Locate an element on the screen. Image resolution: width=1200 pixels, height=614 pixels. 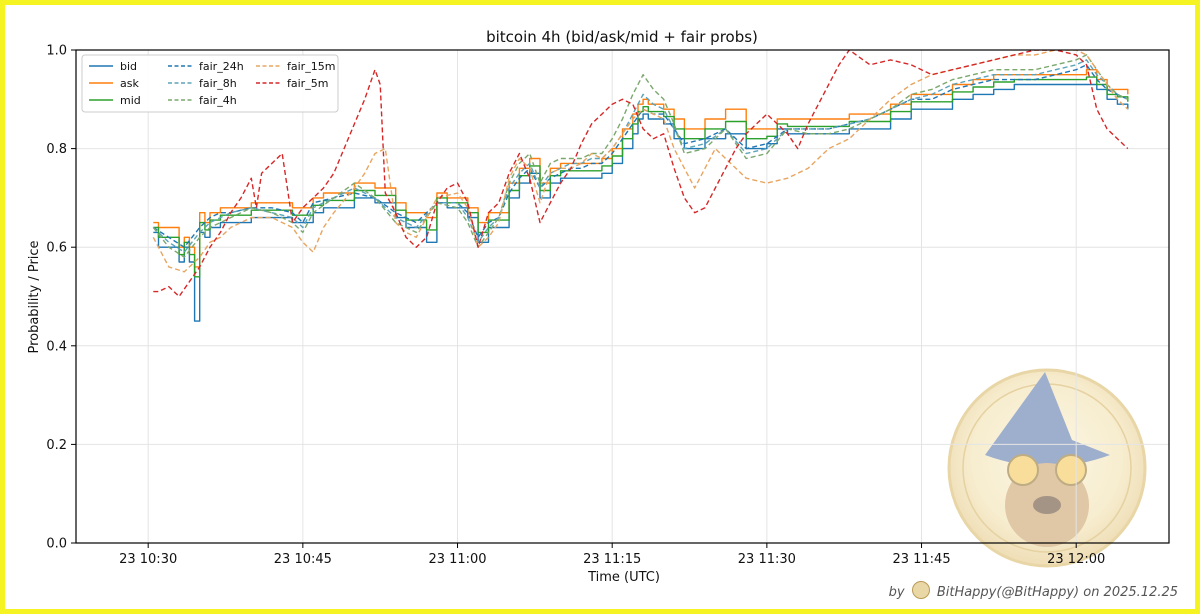
x-tick-label: 23 10:30 is located at coordinates (148, 559).